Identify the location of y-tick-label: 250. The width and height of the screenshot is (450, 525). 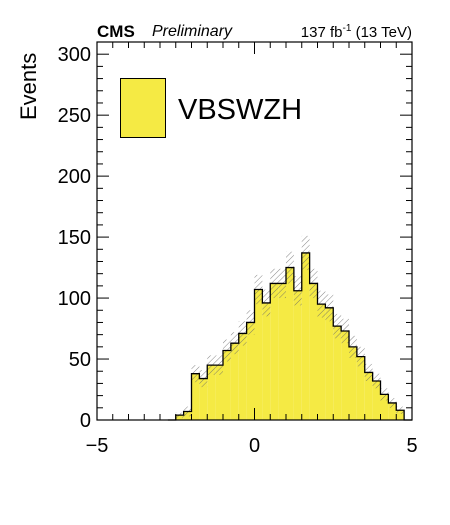
(74, 116).